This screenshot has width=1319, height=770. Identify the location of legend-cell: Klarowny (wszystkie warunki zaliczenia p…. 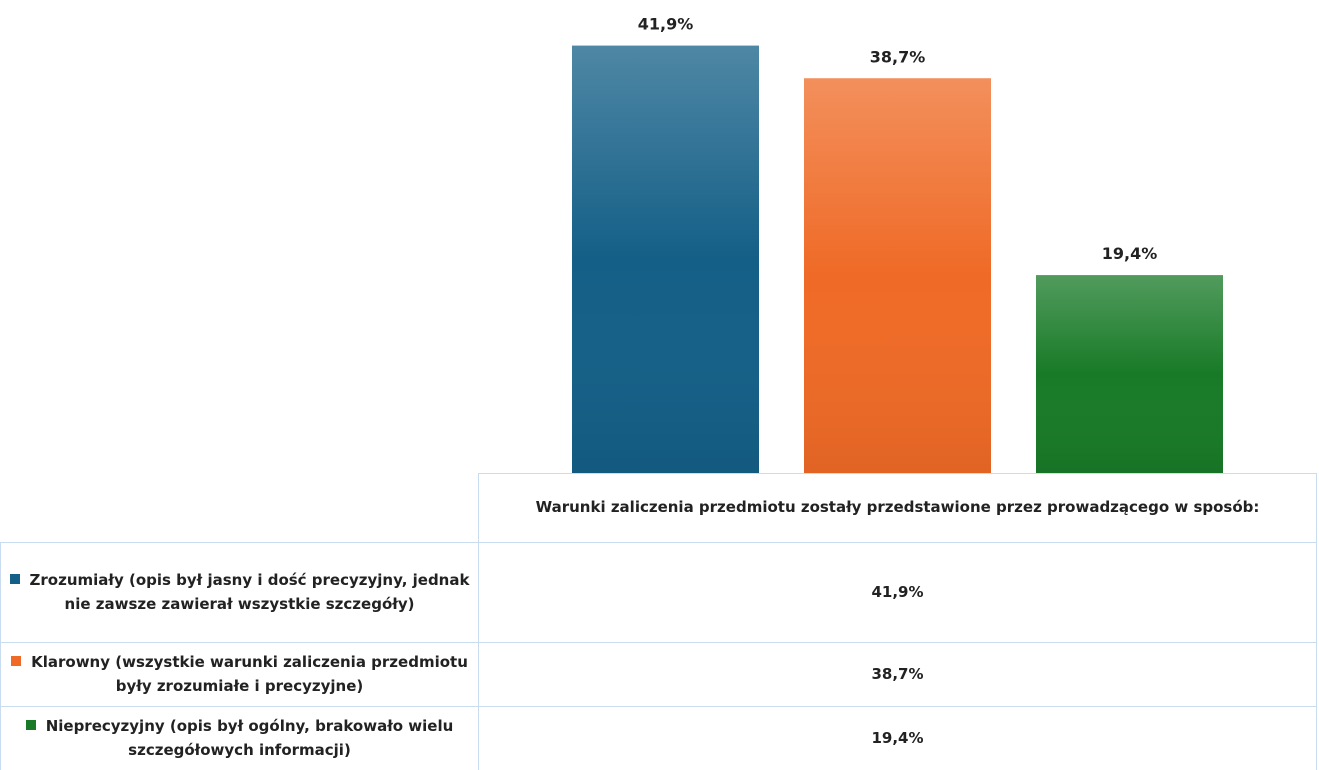
(239, 674).